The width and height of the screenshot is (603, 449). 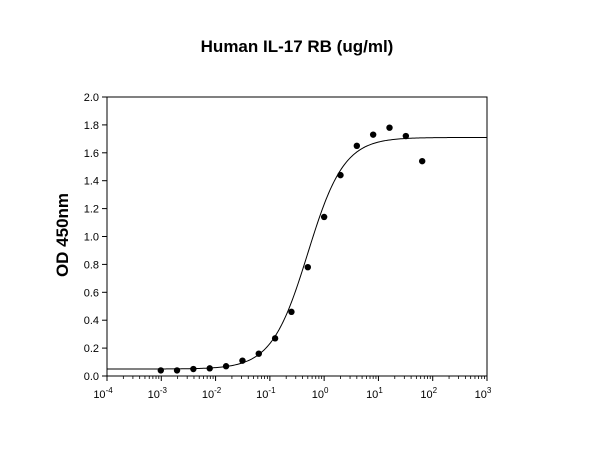 I want to click on y-tick-label: 1.6, so click(x=91, y=154).